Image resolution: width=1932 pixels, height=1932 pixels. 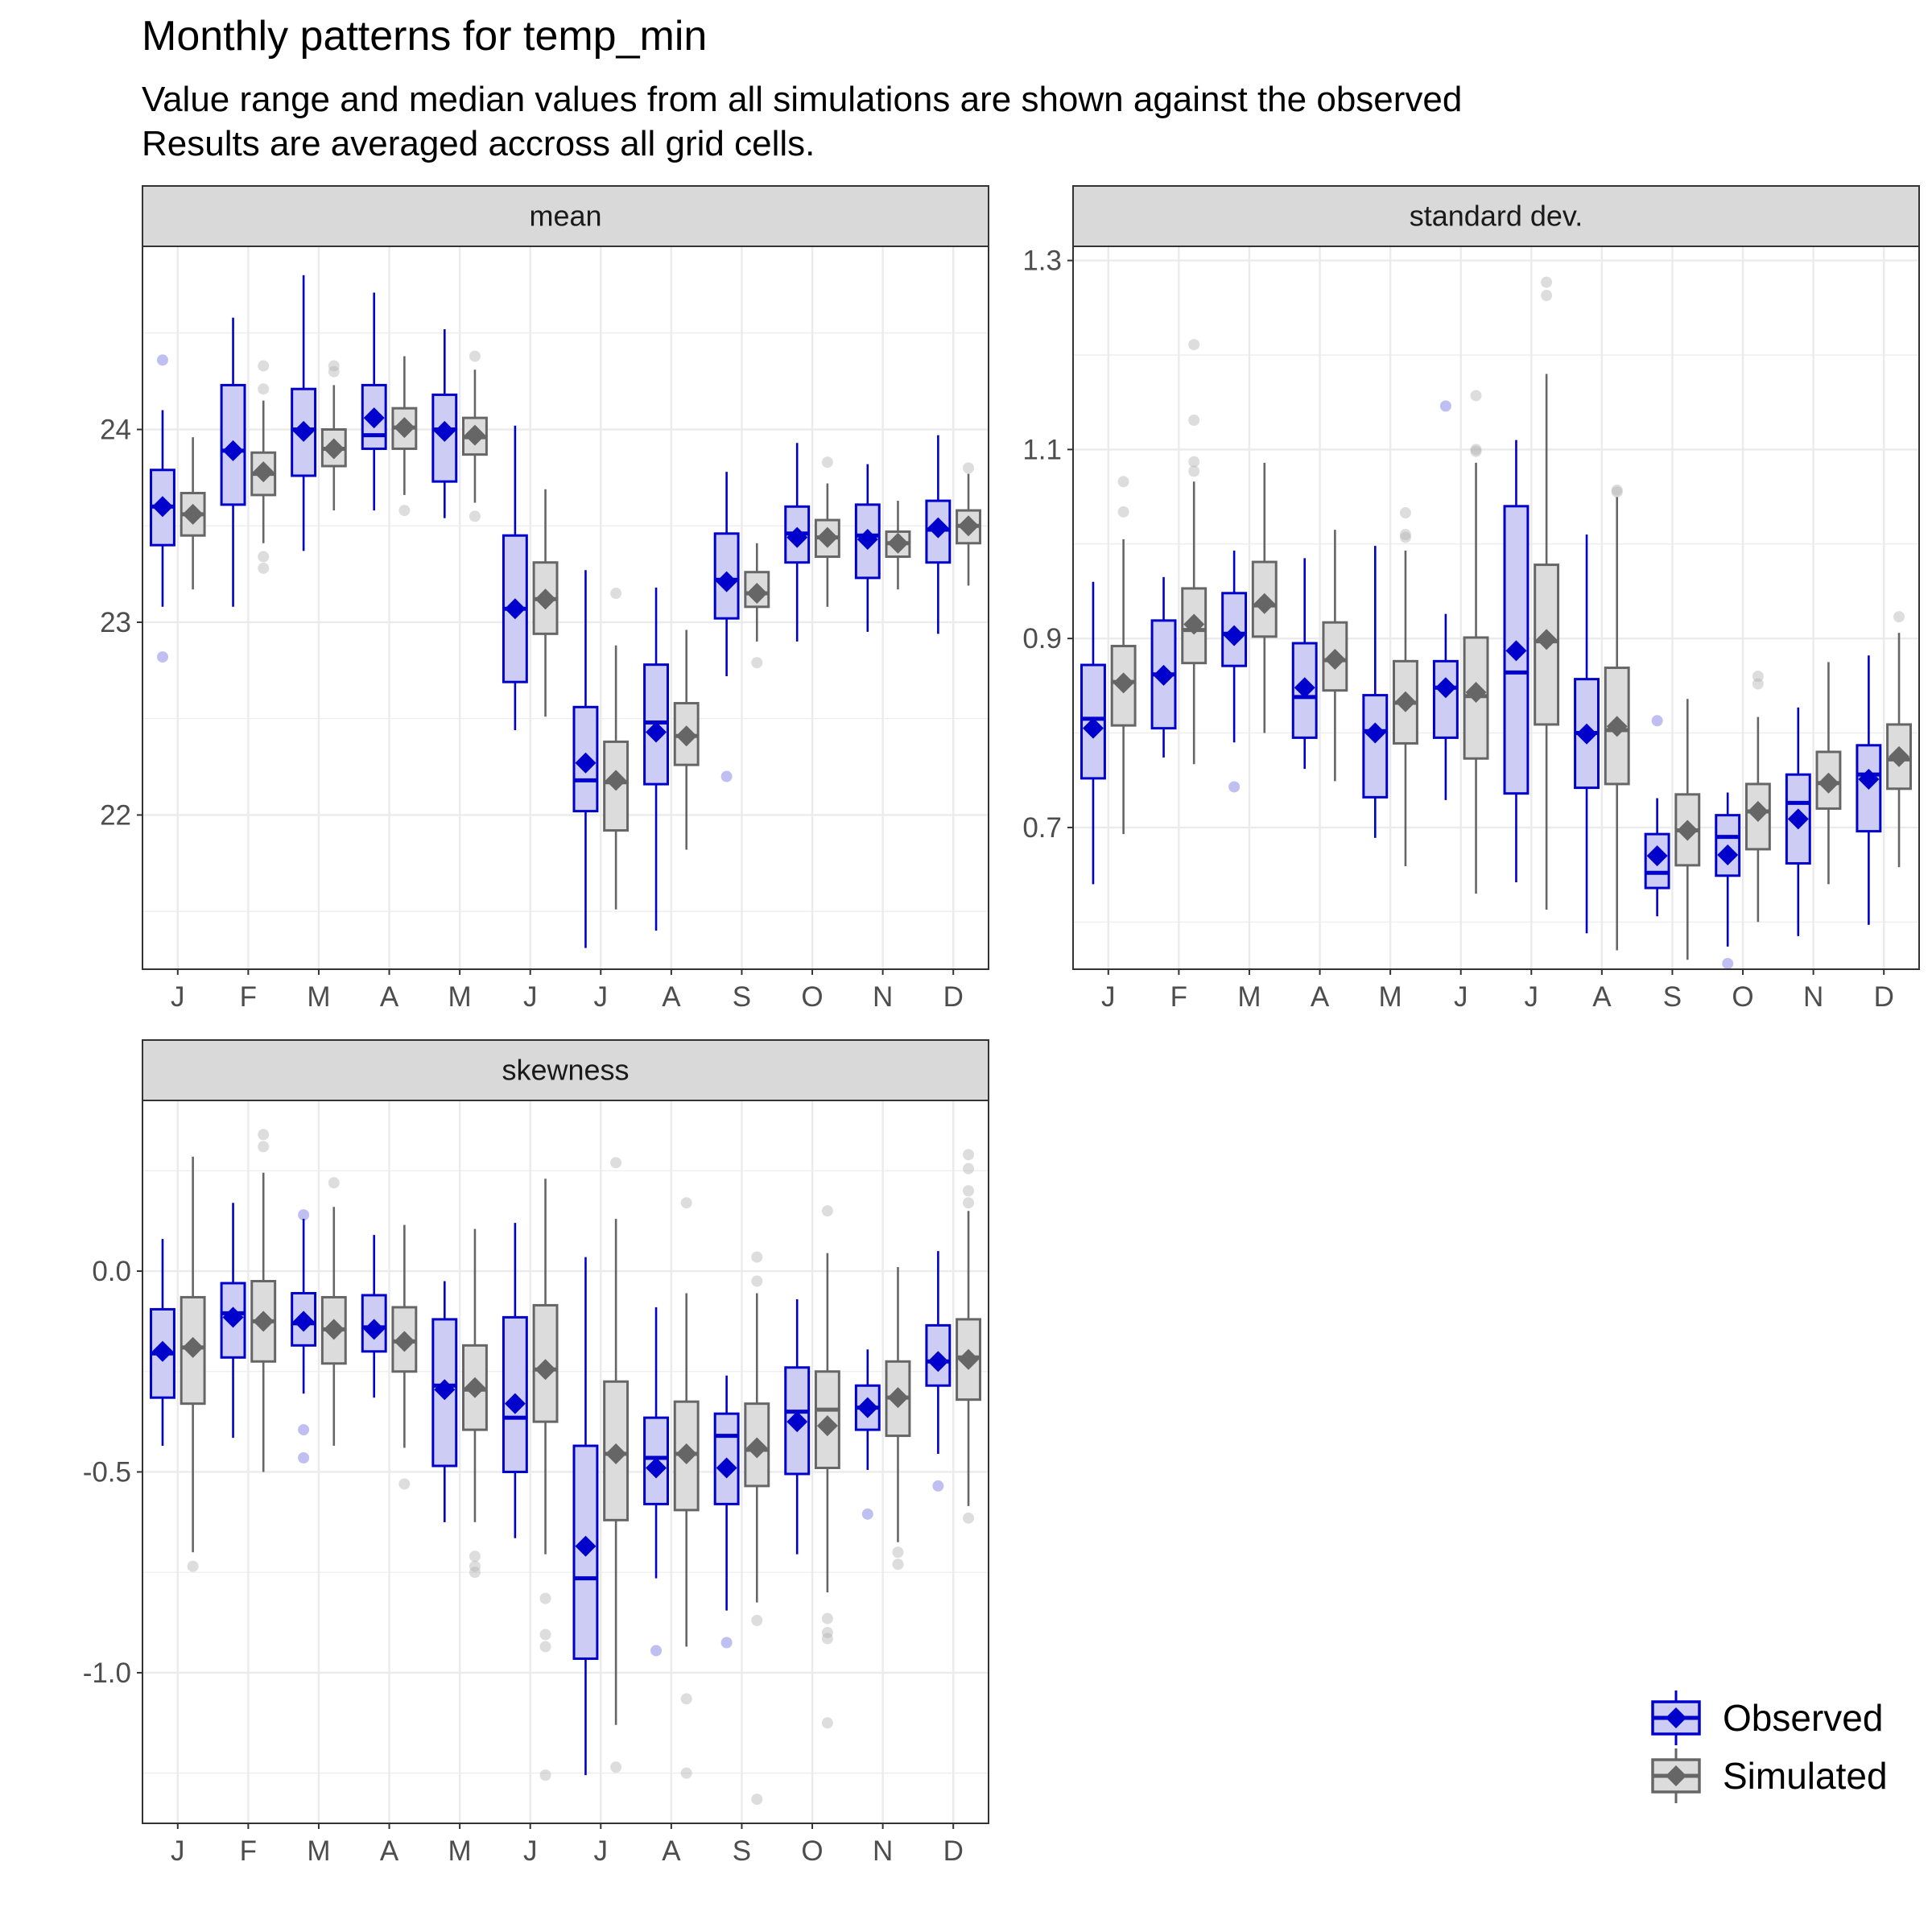 What do you see at coordinates (116, 622) in the screenshot?
I see `mean-y-tick-label: 23` at bounding box center [116, 622].